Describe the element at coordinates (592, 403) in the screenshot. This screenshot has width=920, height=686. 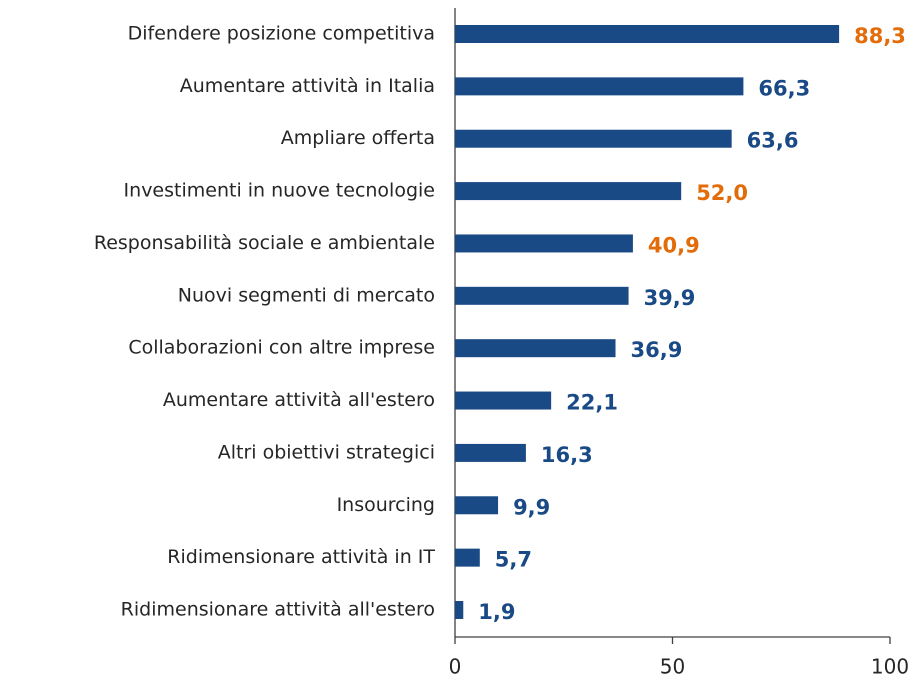
I see `value-label: 22,1` at that location.